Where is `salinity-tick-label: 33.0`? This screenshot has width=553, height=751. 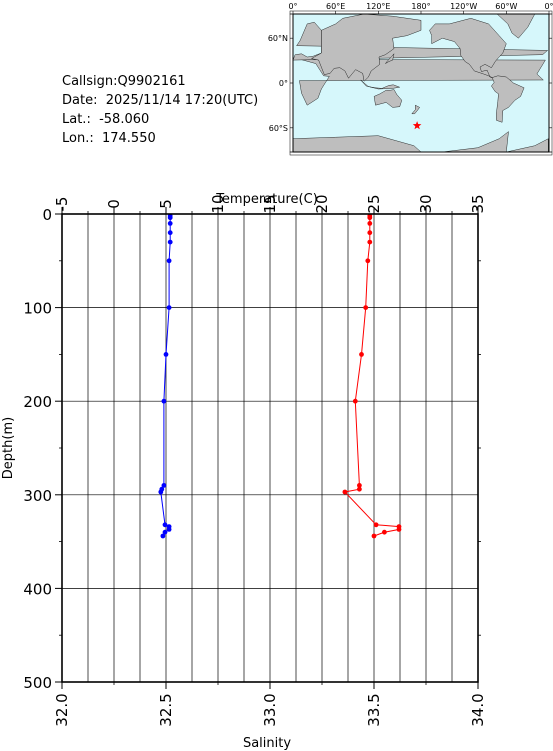
salinity-tick-label: 33.0 is located at coordinates (270, 709).